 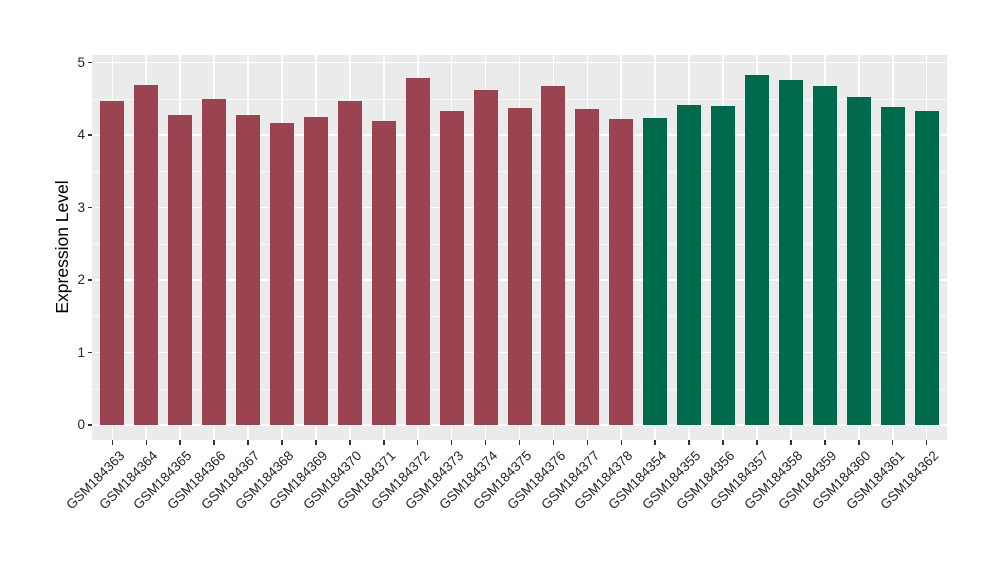 What do you see at coordinates (146, 254) in the screenshot?
I see `bar-GSM184364` at bounding box center [146, 254].